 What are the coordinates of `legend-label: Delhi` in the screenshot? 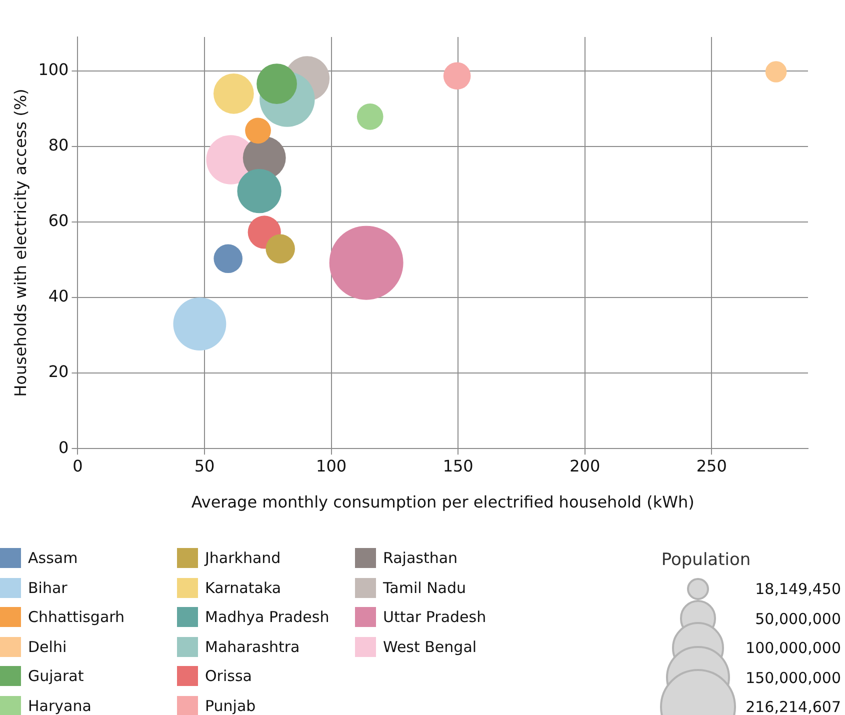 It's located at (47, 647).